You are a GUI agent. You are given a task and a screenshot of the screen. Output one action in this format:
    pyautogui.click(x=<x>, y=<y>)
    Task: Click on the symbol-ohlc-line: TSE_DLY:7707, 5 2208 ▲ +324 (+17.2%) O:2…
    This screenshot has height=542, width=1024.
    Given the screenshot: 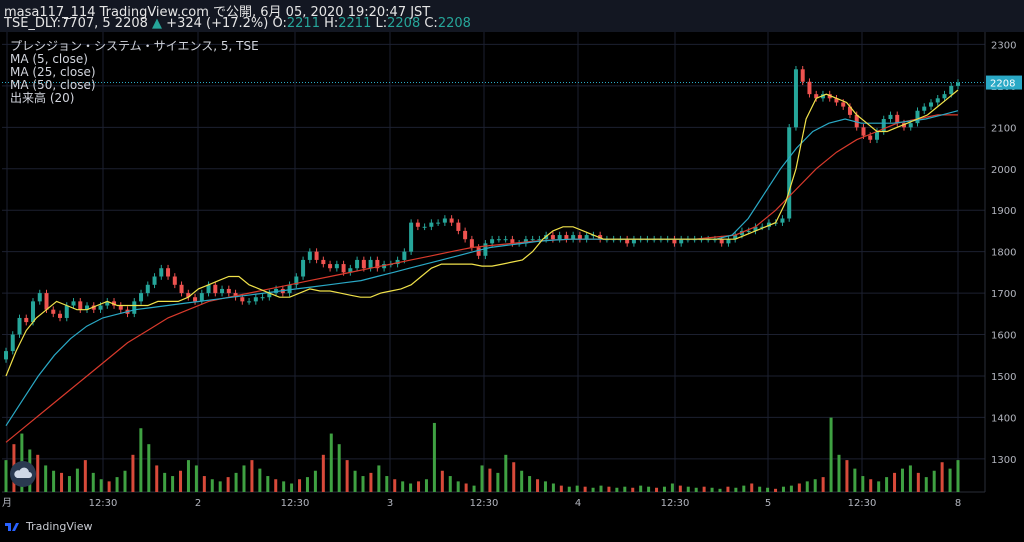 What is the action you would take?
    pyautogui.click(x=237, y=23)
    